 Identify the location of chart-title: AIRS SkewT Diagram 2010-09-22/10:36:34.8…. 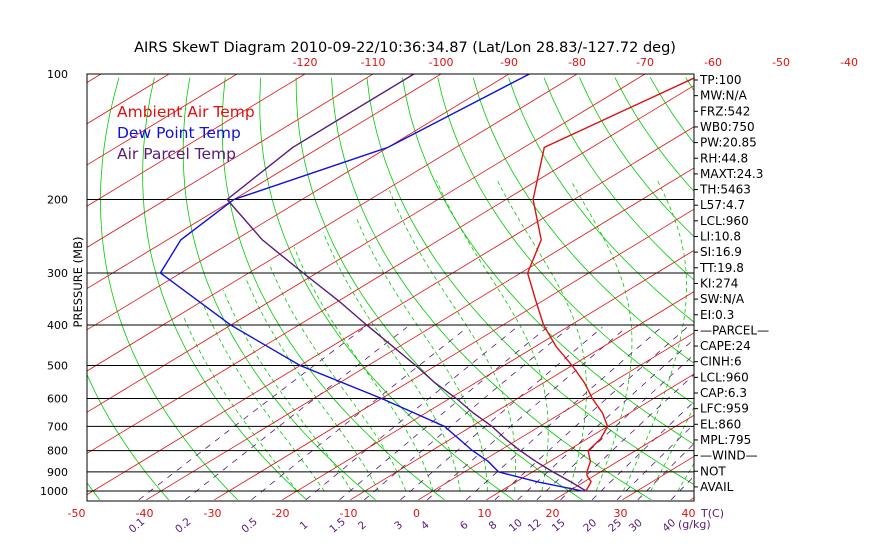
(405, 48).